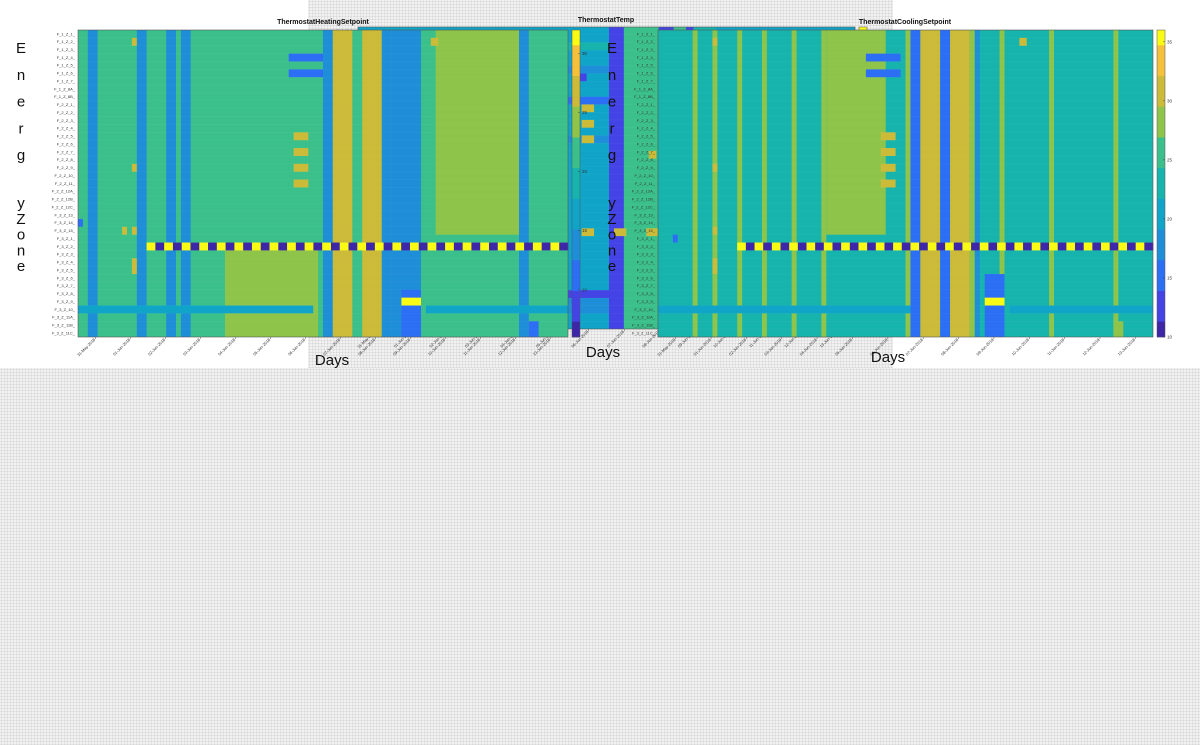 This screenshot has width=1200, height=745. I want to click on ytick-label: F_3_Z_11B_, so click(64, 324).